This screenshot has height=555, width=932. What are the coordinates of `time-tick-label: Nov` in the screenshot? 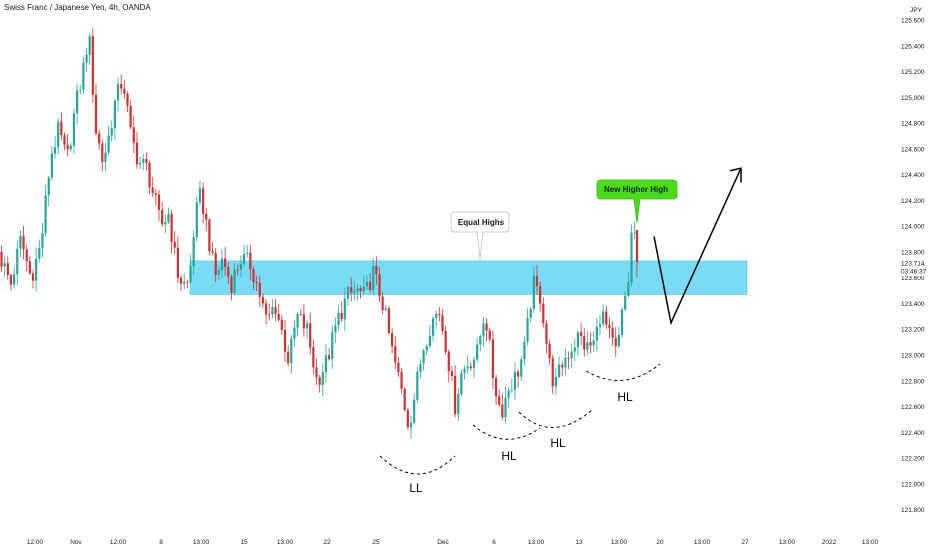 It's located at (76, 542).